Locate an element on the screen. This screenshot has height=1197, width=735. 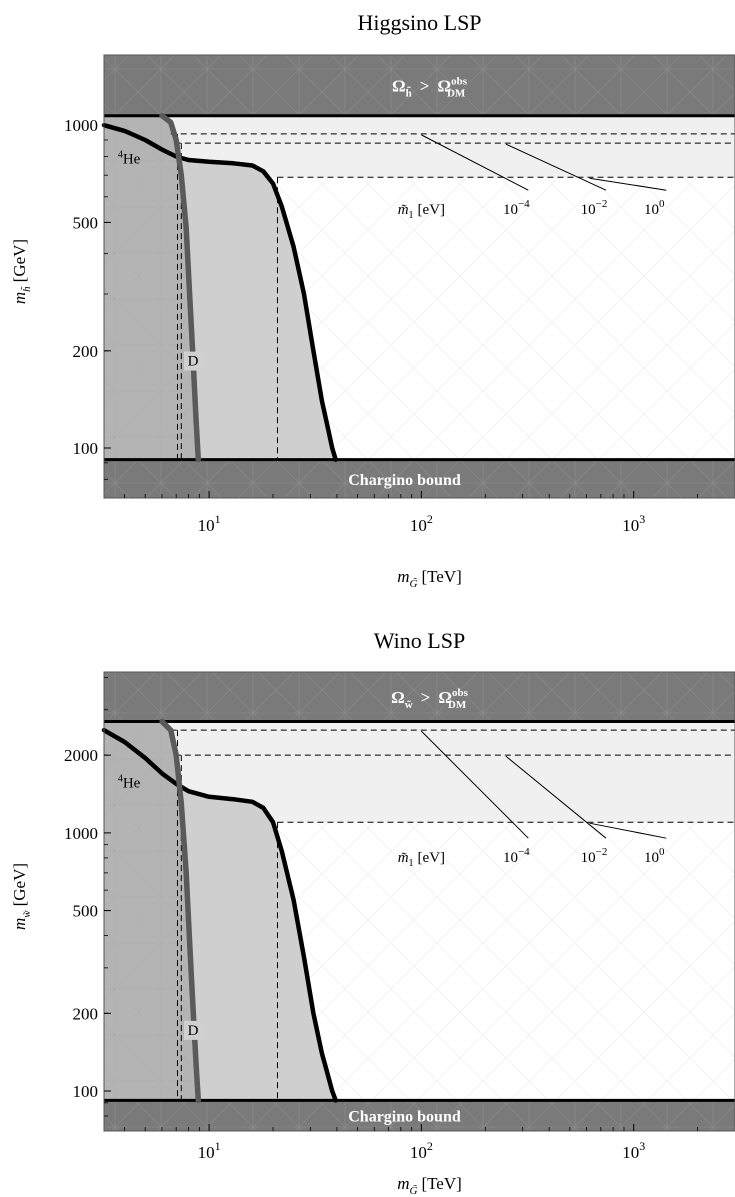
y-axis-label: mh̃ [GeV] is located at coordinates (21, 271).